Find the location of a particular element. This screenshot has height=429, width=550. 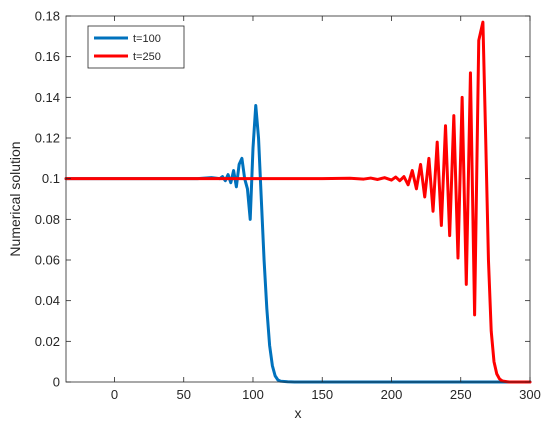

x-tick-label: 150 is located at coordinates (322, 394).